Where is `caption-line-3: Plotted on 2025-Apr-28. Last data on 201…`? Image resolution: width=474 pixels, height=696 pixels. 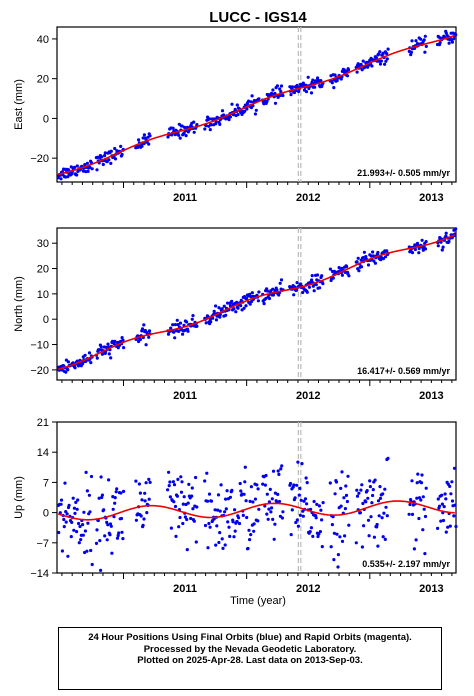
caption-line-3: Plotted on 2025-Apr-28. Last data on 201… is located at coordinates (250, 660).